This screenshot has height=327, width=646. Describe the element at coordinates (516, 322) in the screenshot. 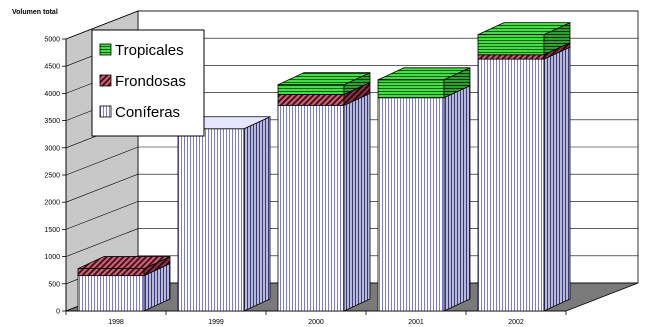

I see `x-tick-label: 2002` at that location.